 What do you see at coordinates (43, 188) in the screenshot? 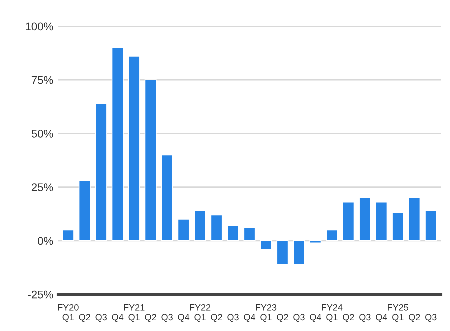
I see `y-tick-label: 25%` at bounding box center [43, 188].